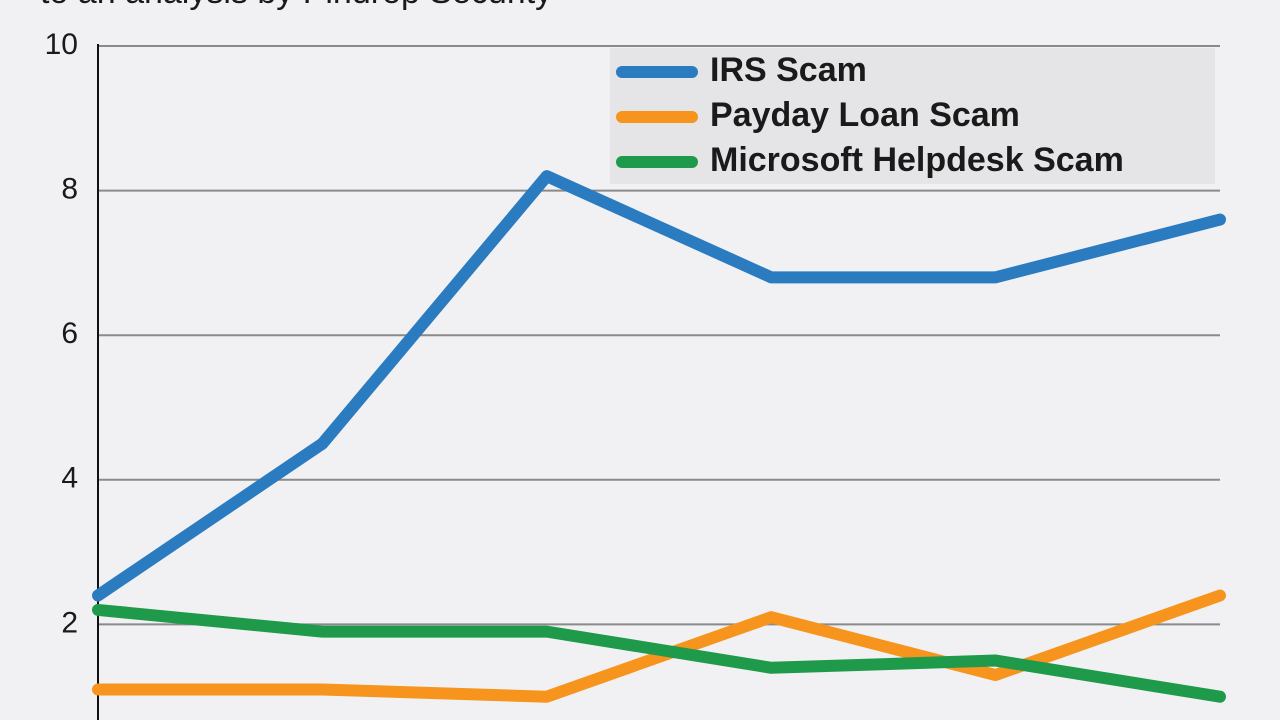 Image resolution: width=1280 pixels, height=720 pixels. I want to click on data-line, so click(659, 653).